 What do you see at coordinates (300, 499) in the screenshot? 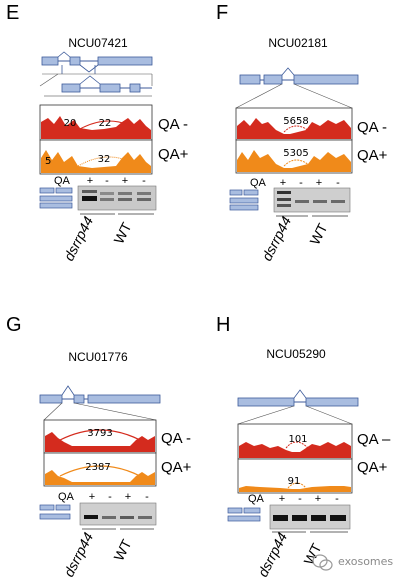
I see `gel-mark-h-2: -` at bounding box center [300, 499].